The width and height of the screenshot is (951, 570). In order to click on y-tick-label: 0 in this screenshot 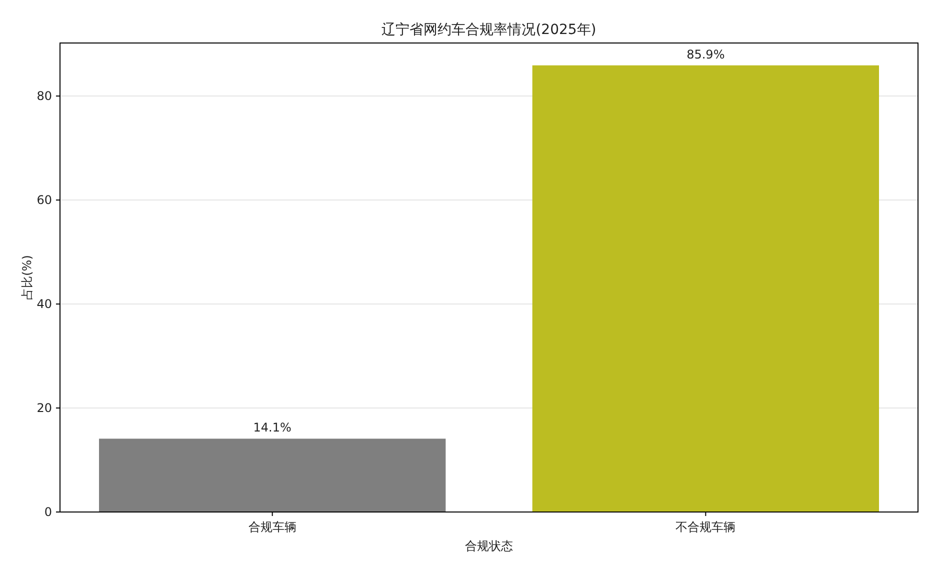, I will do `click(48, 512)`.